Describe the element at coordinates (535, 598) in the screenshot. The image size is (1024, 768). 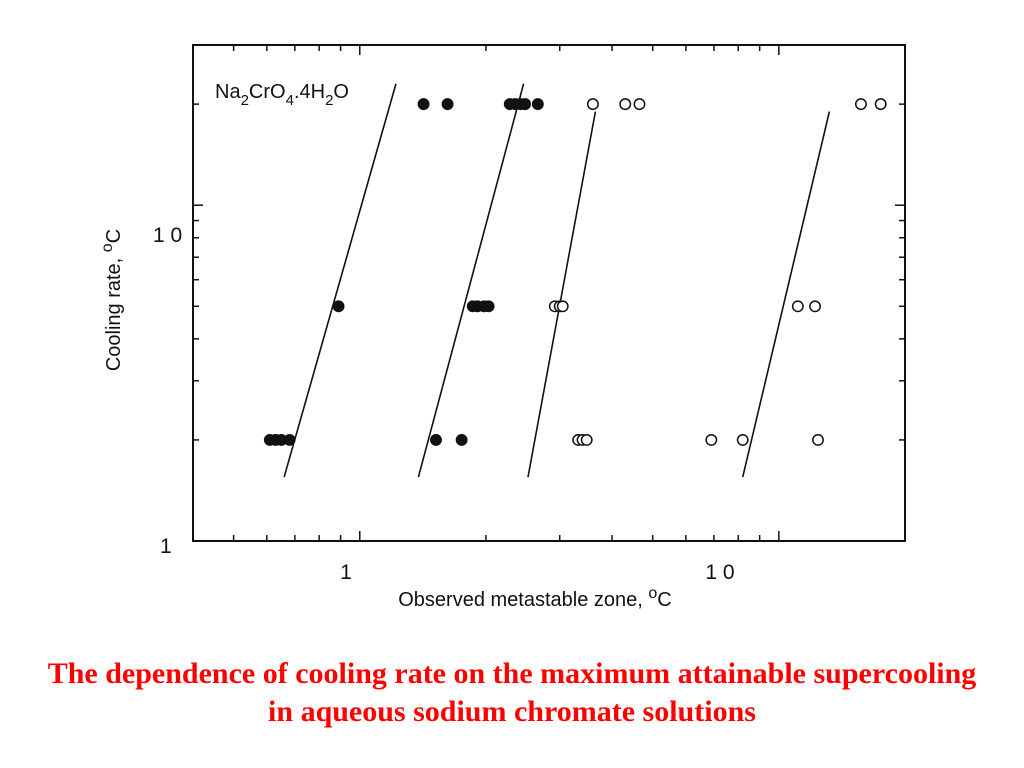
I see `x-axis-label: Observed metastable zone, oC` at that location.